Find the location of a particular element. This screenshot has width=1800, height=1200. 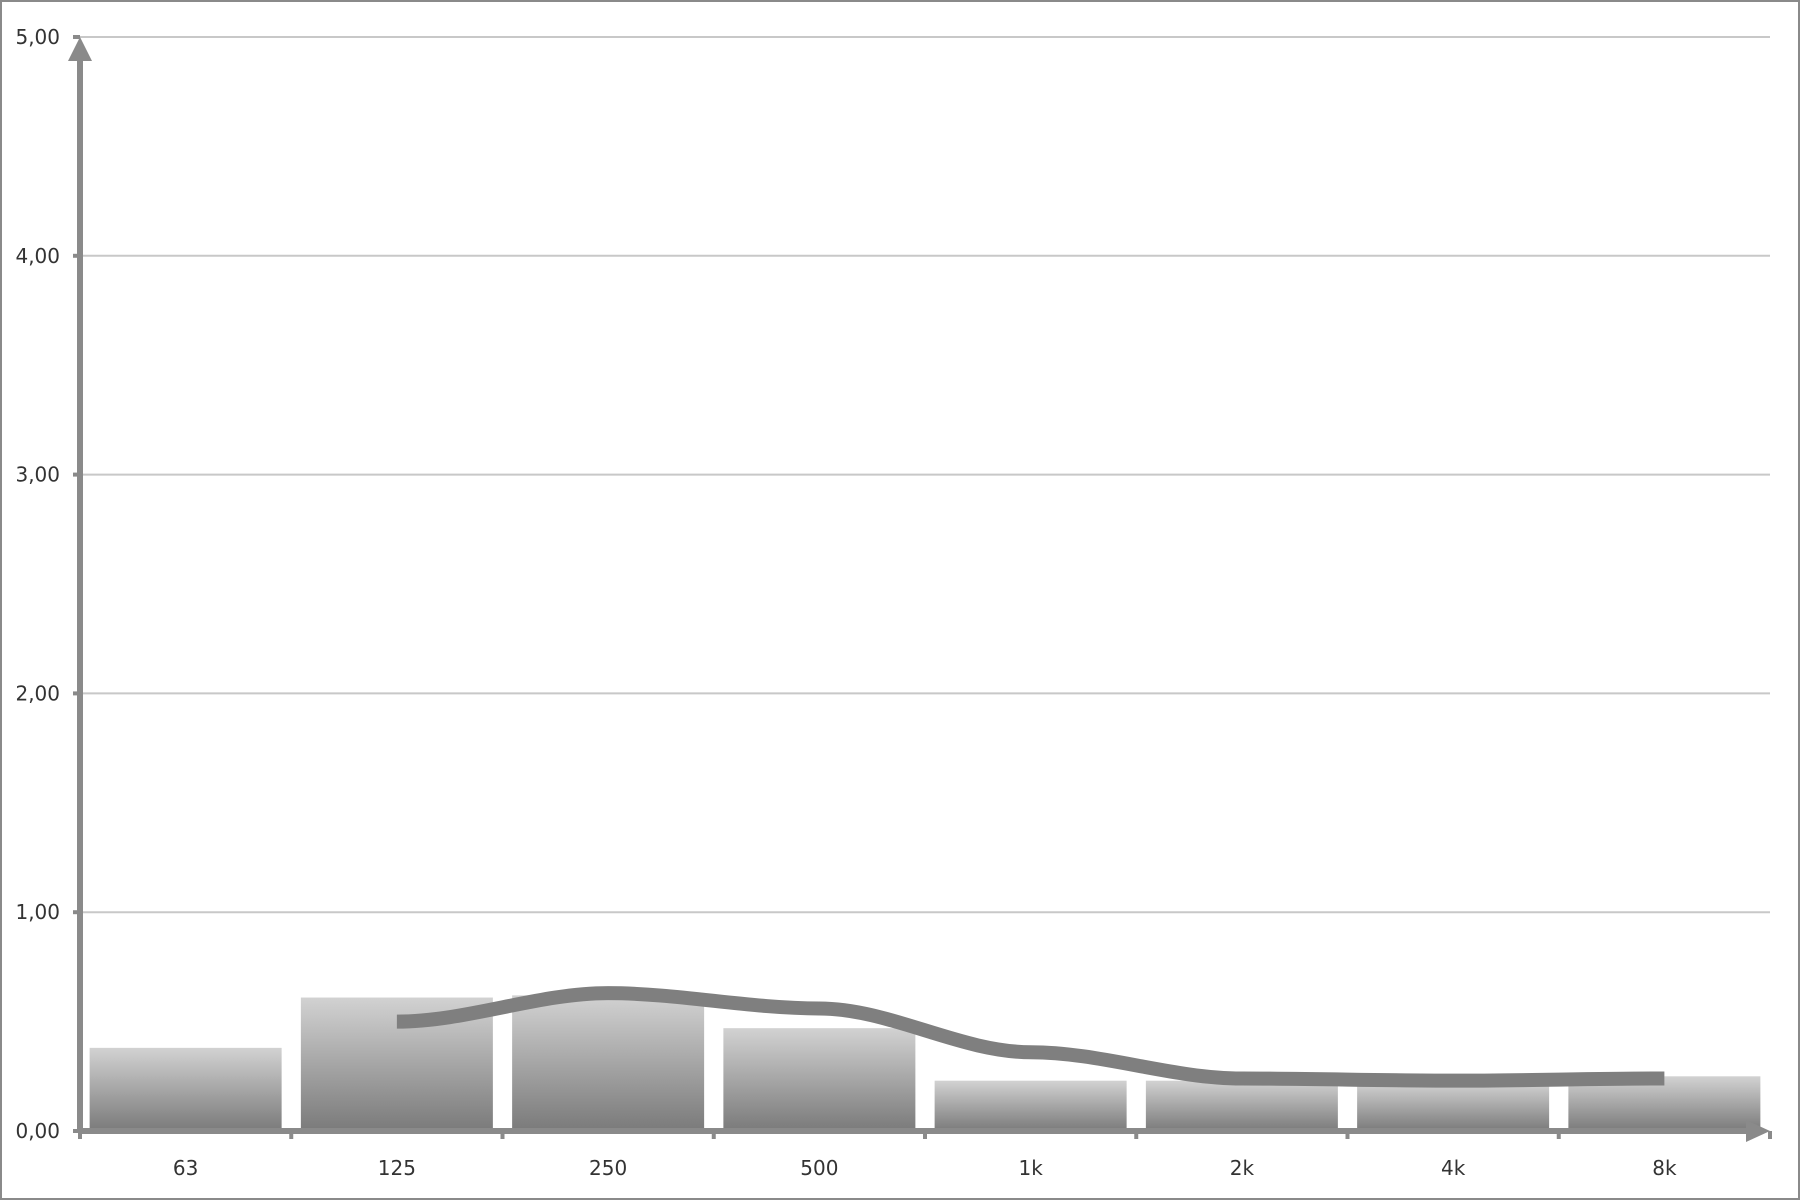

y-axis-arrow is located at coordinates (80, 49).